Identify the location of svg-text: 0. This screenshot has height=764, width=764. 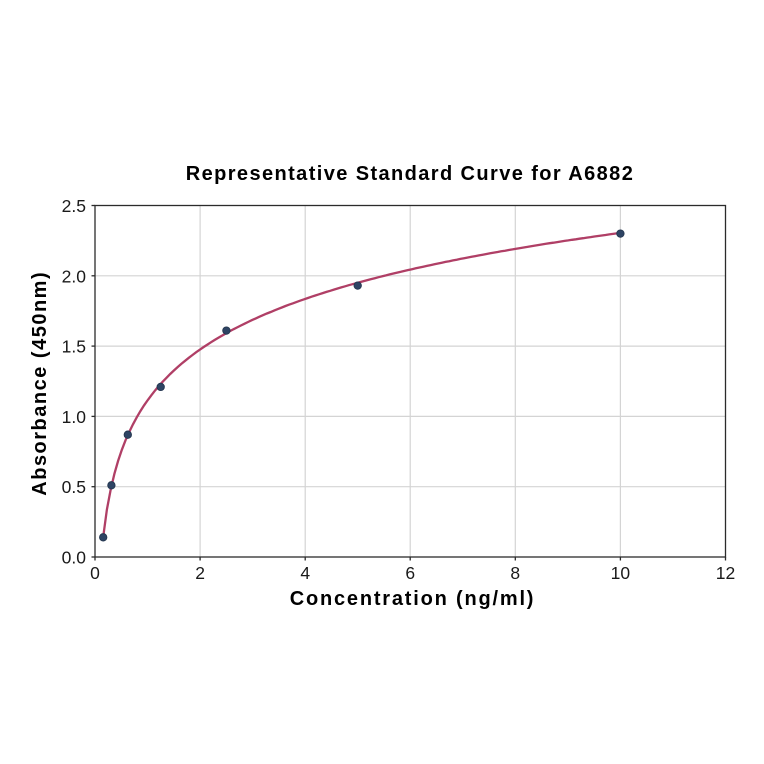
(95, 573).